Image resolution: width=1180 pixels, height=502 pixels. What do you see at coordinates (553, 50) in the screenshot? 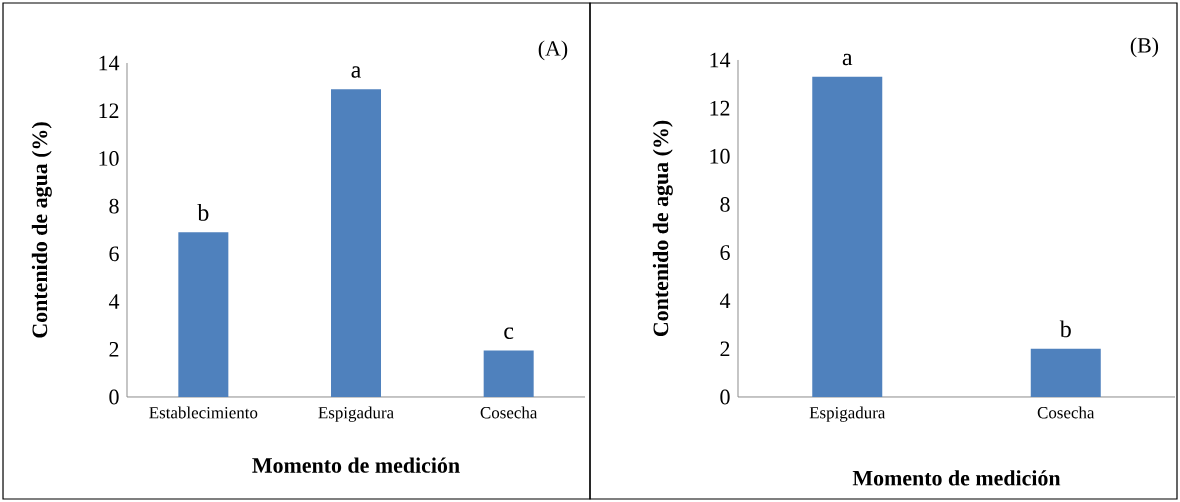
I see `chart-title: (A)` at bounding box center [553, 50].